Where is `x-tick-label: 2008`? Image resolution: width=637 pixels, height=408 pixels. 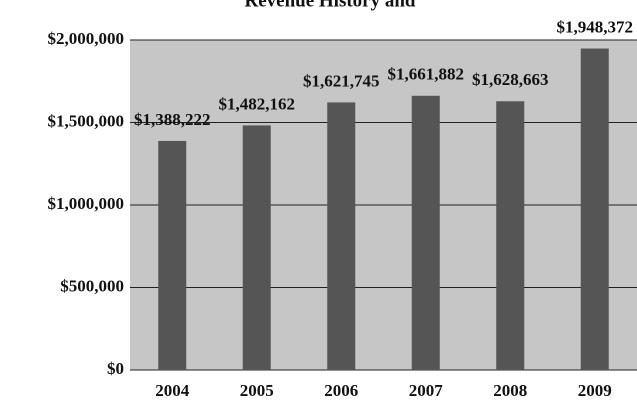
x-tick-label: 2008 is located at coordinates (510, 390).